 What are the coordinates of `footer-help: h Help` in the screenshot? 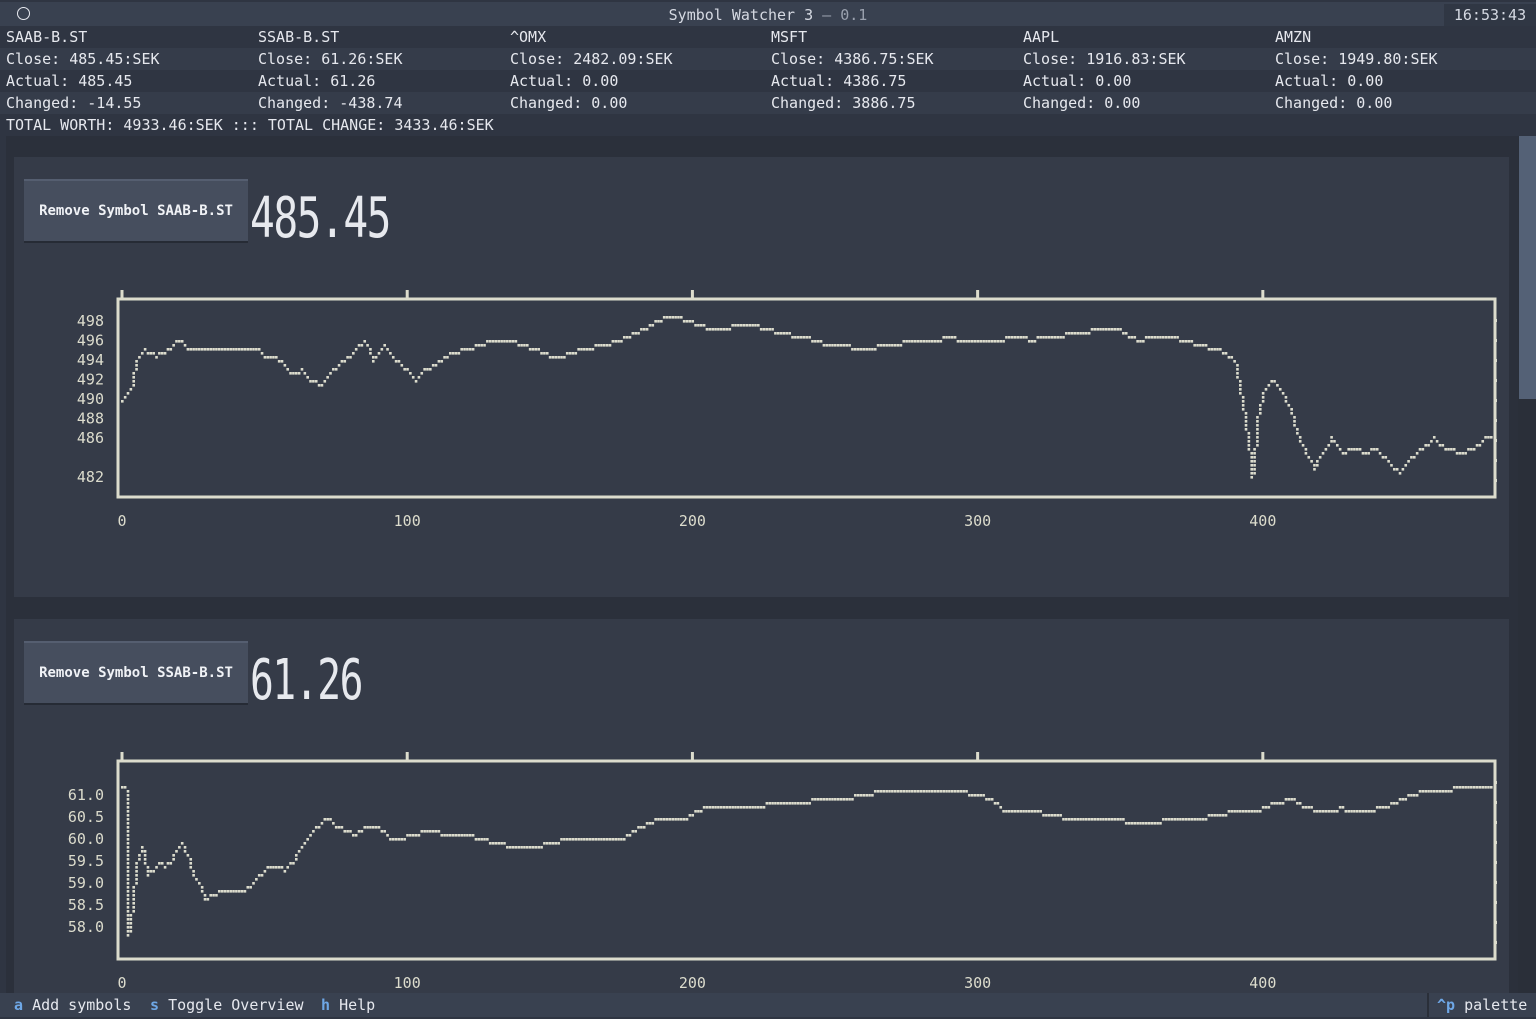 It's located at (348, 1005).